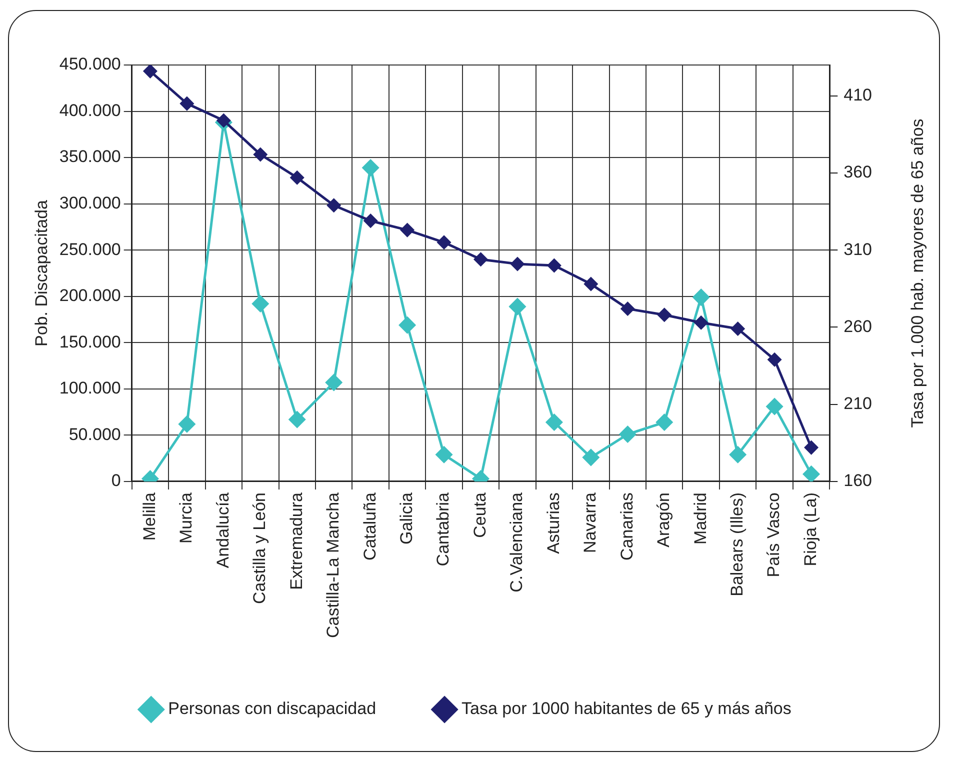  I want to click on y-axis-title: Pob. Discapacitada, so click(41, 272).